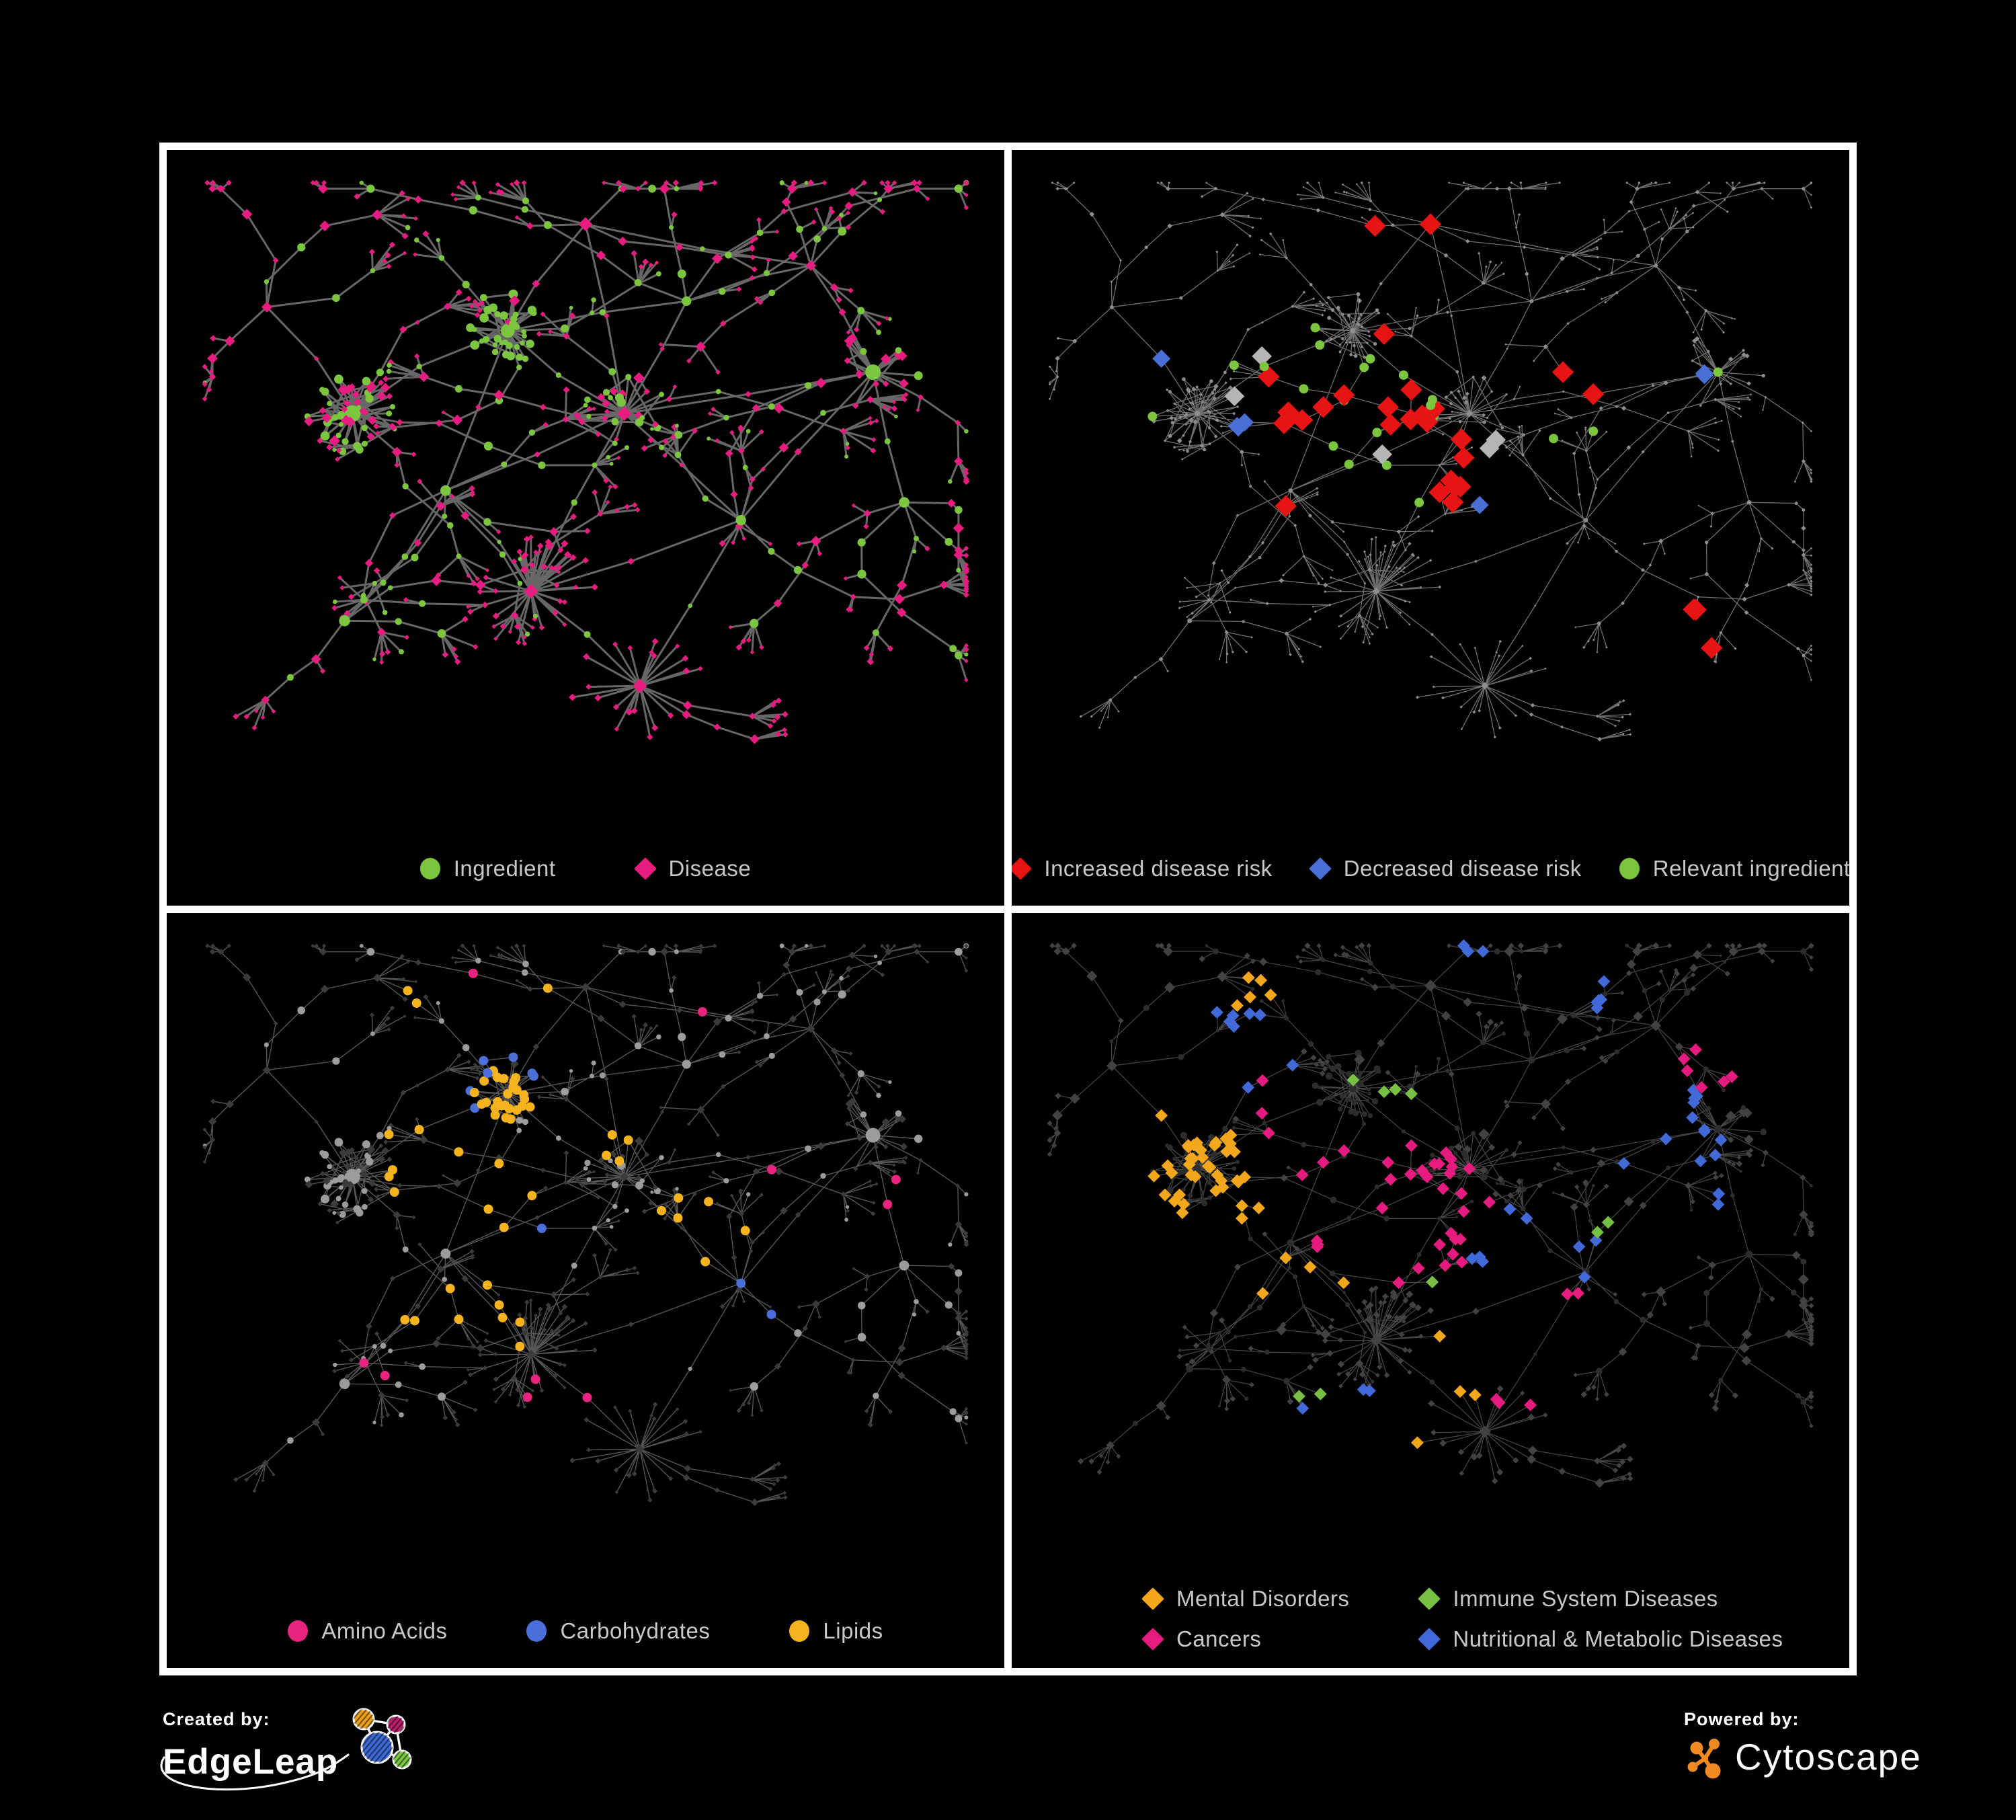 This screenshot has width=2016, height=1820. I want to click on legend-item: Decreased disease risk, so click(1445, 868).